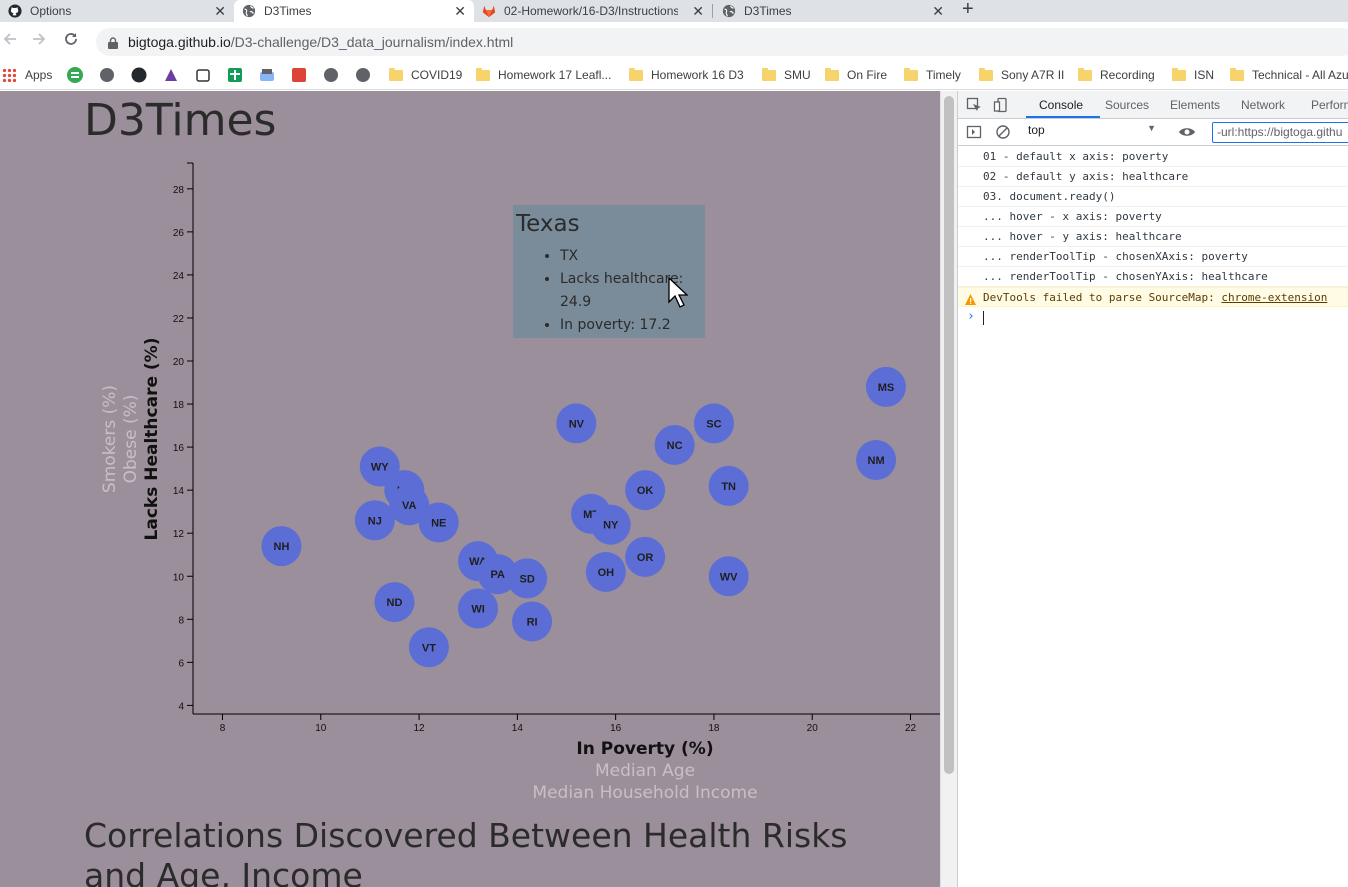 This screenshot has width=1348, height=887. I want to click on state-marker: WI, so click(478, 608).